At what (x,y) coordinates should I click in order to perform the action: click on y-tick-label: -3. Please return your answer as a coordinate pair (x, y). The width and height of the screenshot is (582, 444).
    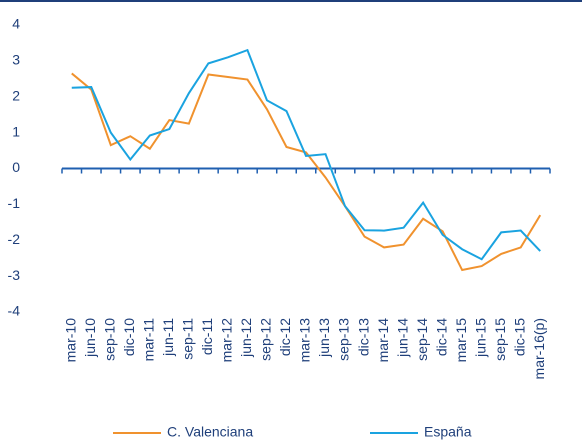
    Looking at the image, I should click on (14, 275).